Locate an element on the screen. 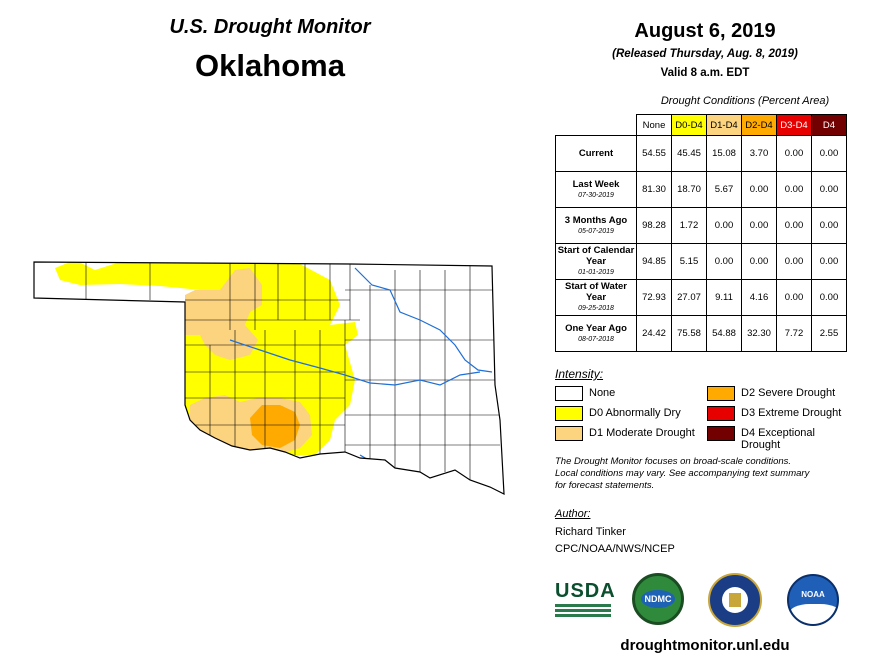 The image size is (871, 671). legend-title: Intensity: is located at coordinates (579, 374).